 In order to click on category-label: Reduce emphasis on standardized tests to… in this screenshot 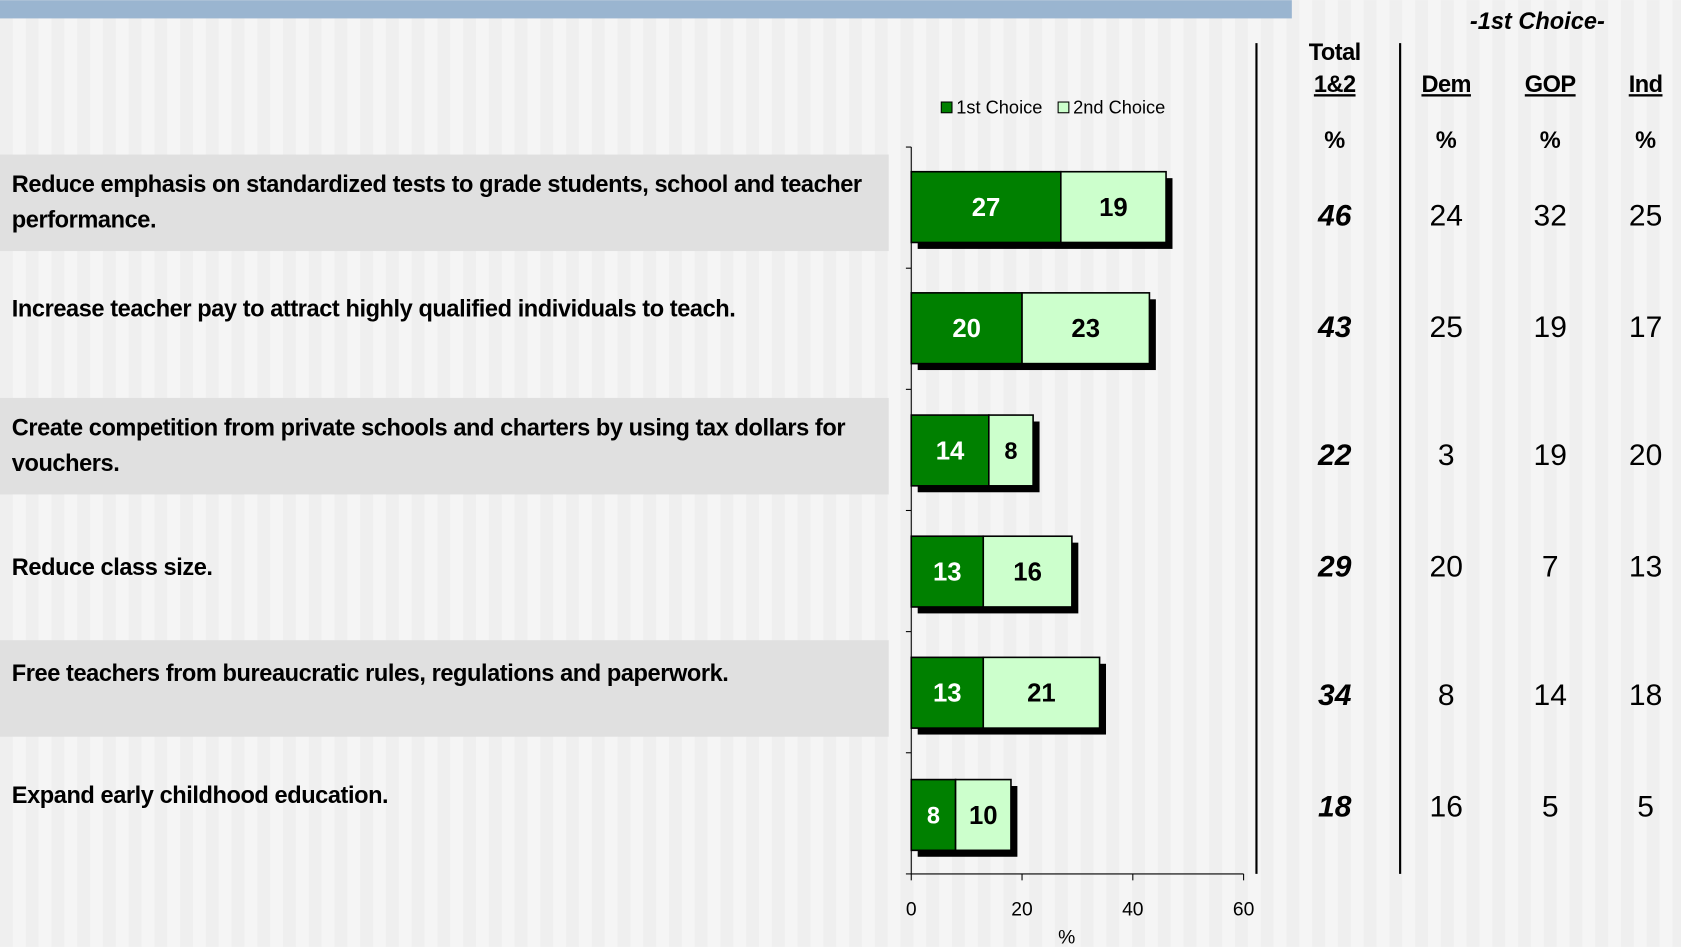, I will do `click(436, 201)`.